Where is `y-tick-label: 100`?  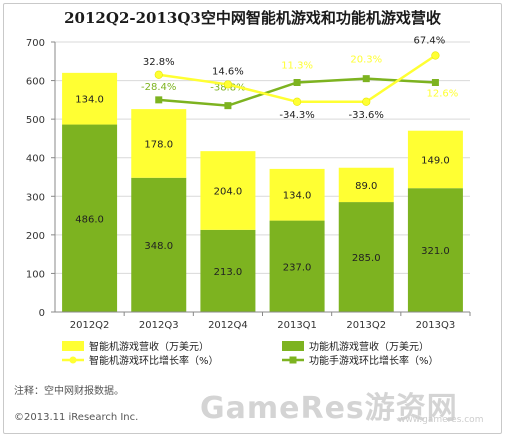
y-tick-label: 100 is located at coordinates (35, 274).